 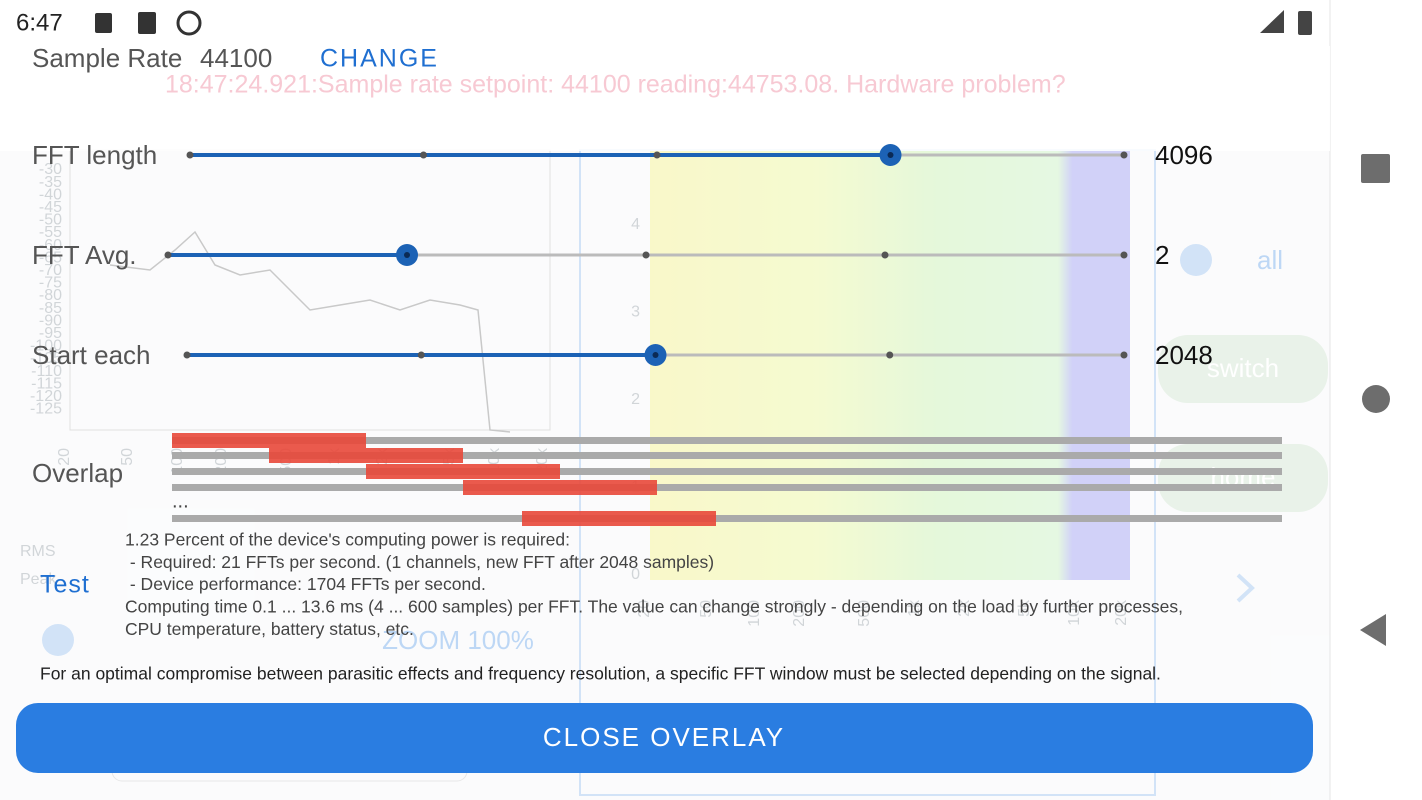 What do you see at coordinates (65, 585) in the screenshot?
I see `test-label: Test` at bounding box center [65, 585].